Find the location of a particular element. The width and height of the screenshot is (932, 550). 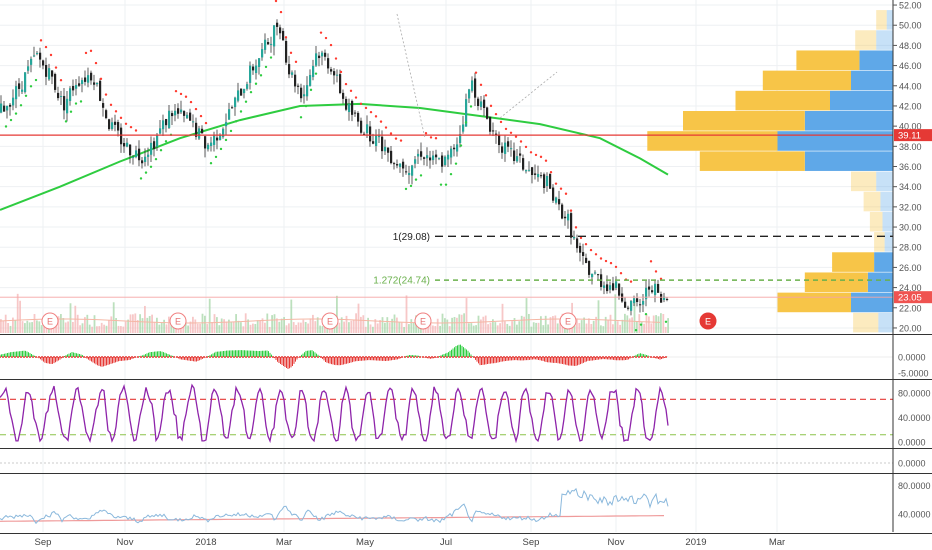

trend-line-a is located at coordinates (411, 76).